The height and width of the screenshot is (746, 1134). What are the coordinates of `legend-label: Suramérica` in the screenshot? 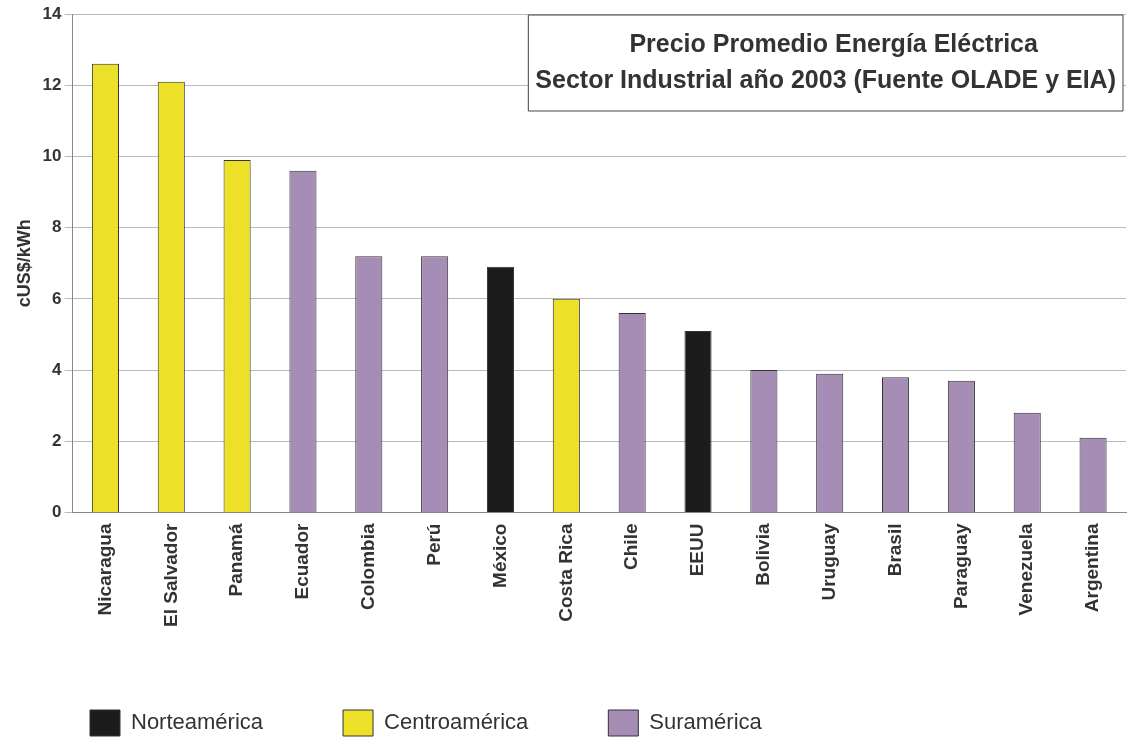 It's located at (706, 722).